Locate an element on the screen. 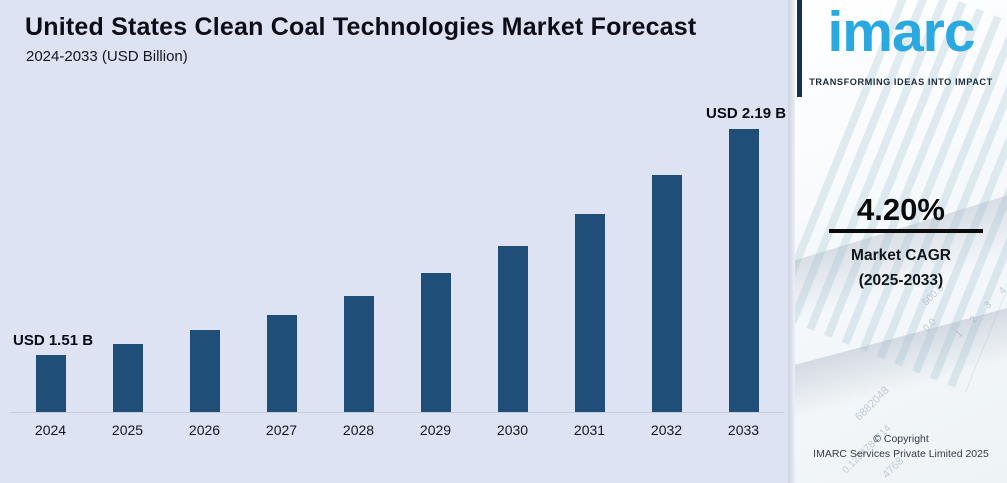  x-axis-label: 2030 is located at coordinates (512, 430).